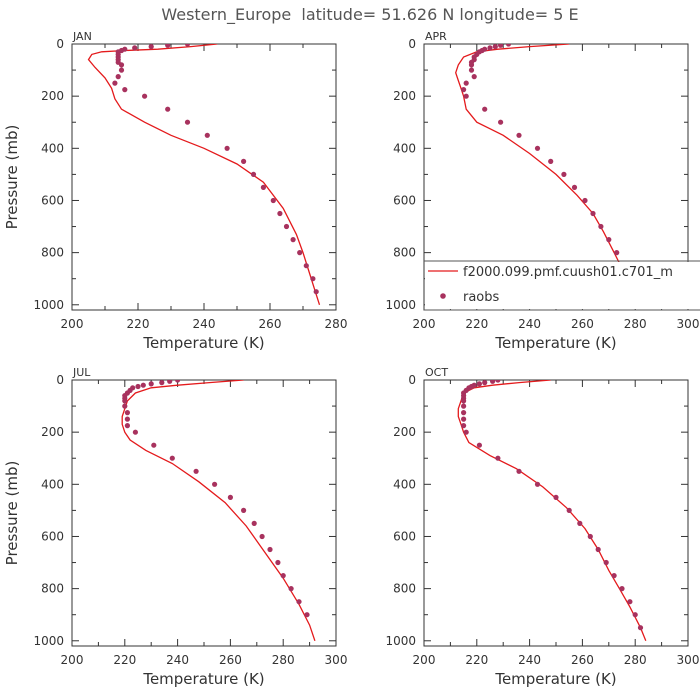 The width and height of the screenshot is (700, 700). I want to click on legend-label-raobs: raobs, so click(481, 297).